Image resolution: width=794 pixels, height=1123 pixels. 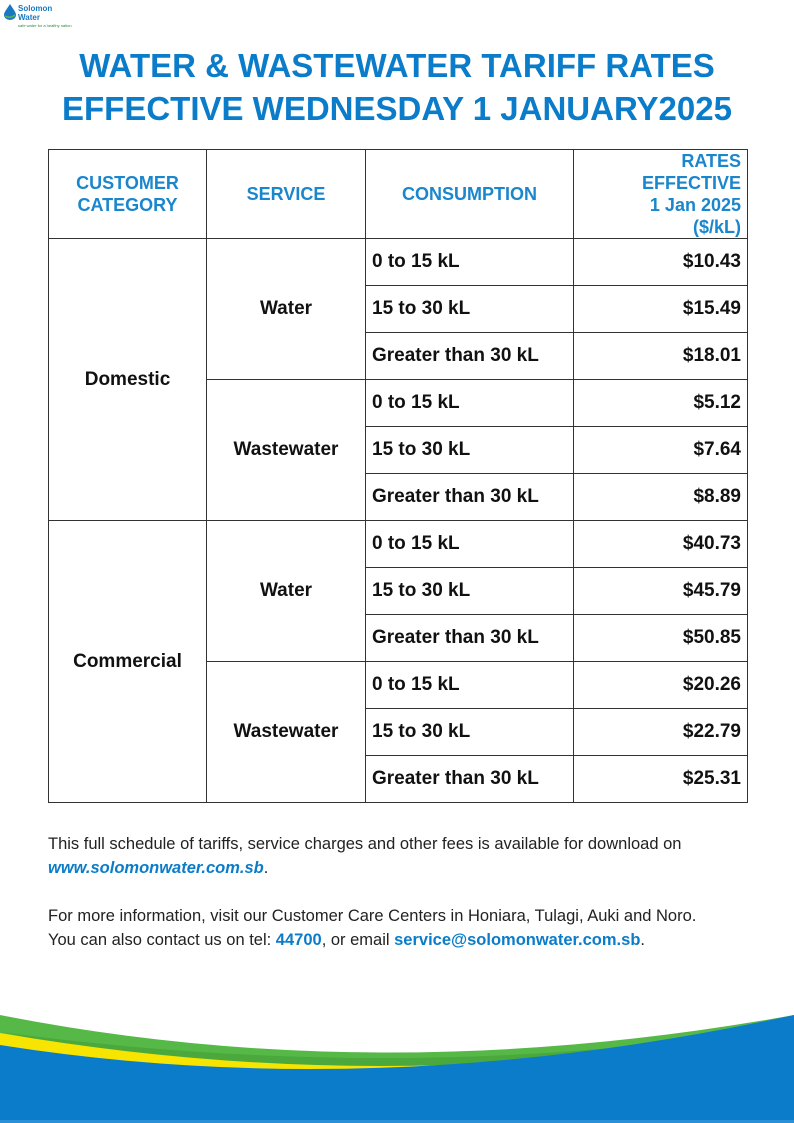 What do you see at coordinates (397, 65) in the screenshot?
I see `title-line-1: WATER & WASTEWATER TARIFF RATES` at bounding box center [397, 65].